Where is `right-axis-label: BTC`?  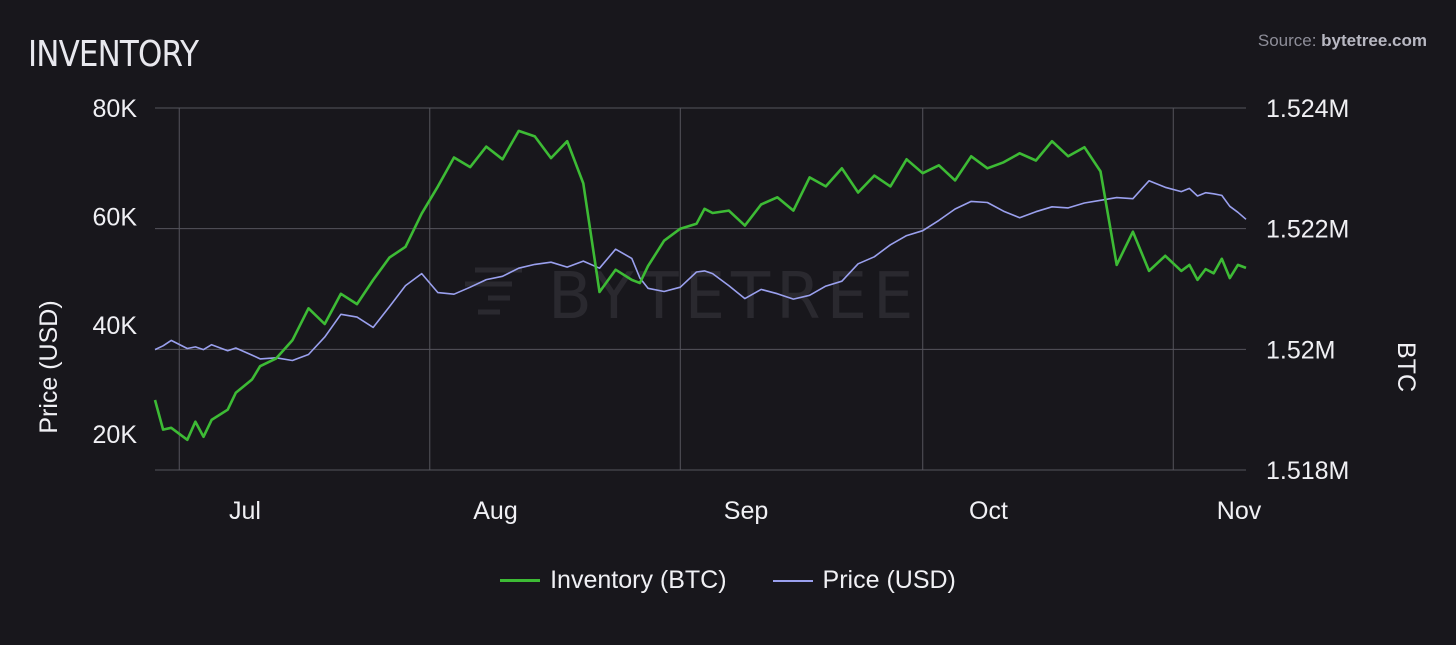 right-axis-label: BTC is located at coordinates (1406, 367).